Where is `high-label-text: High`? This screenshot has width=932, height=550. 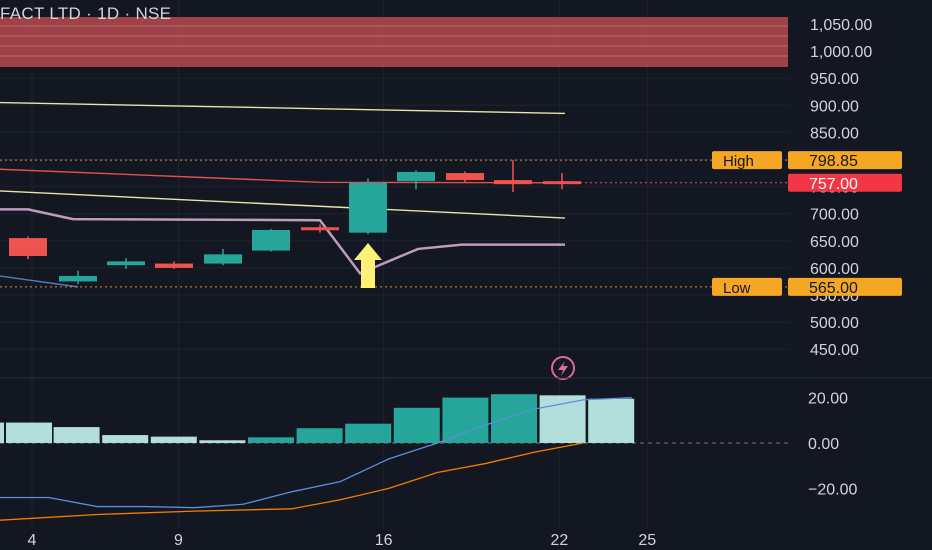 high-label-text: High is located at coordinates (738, 161).